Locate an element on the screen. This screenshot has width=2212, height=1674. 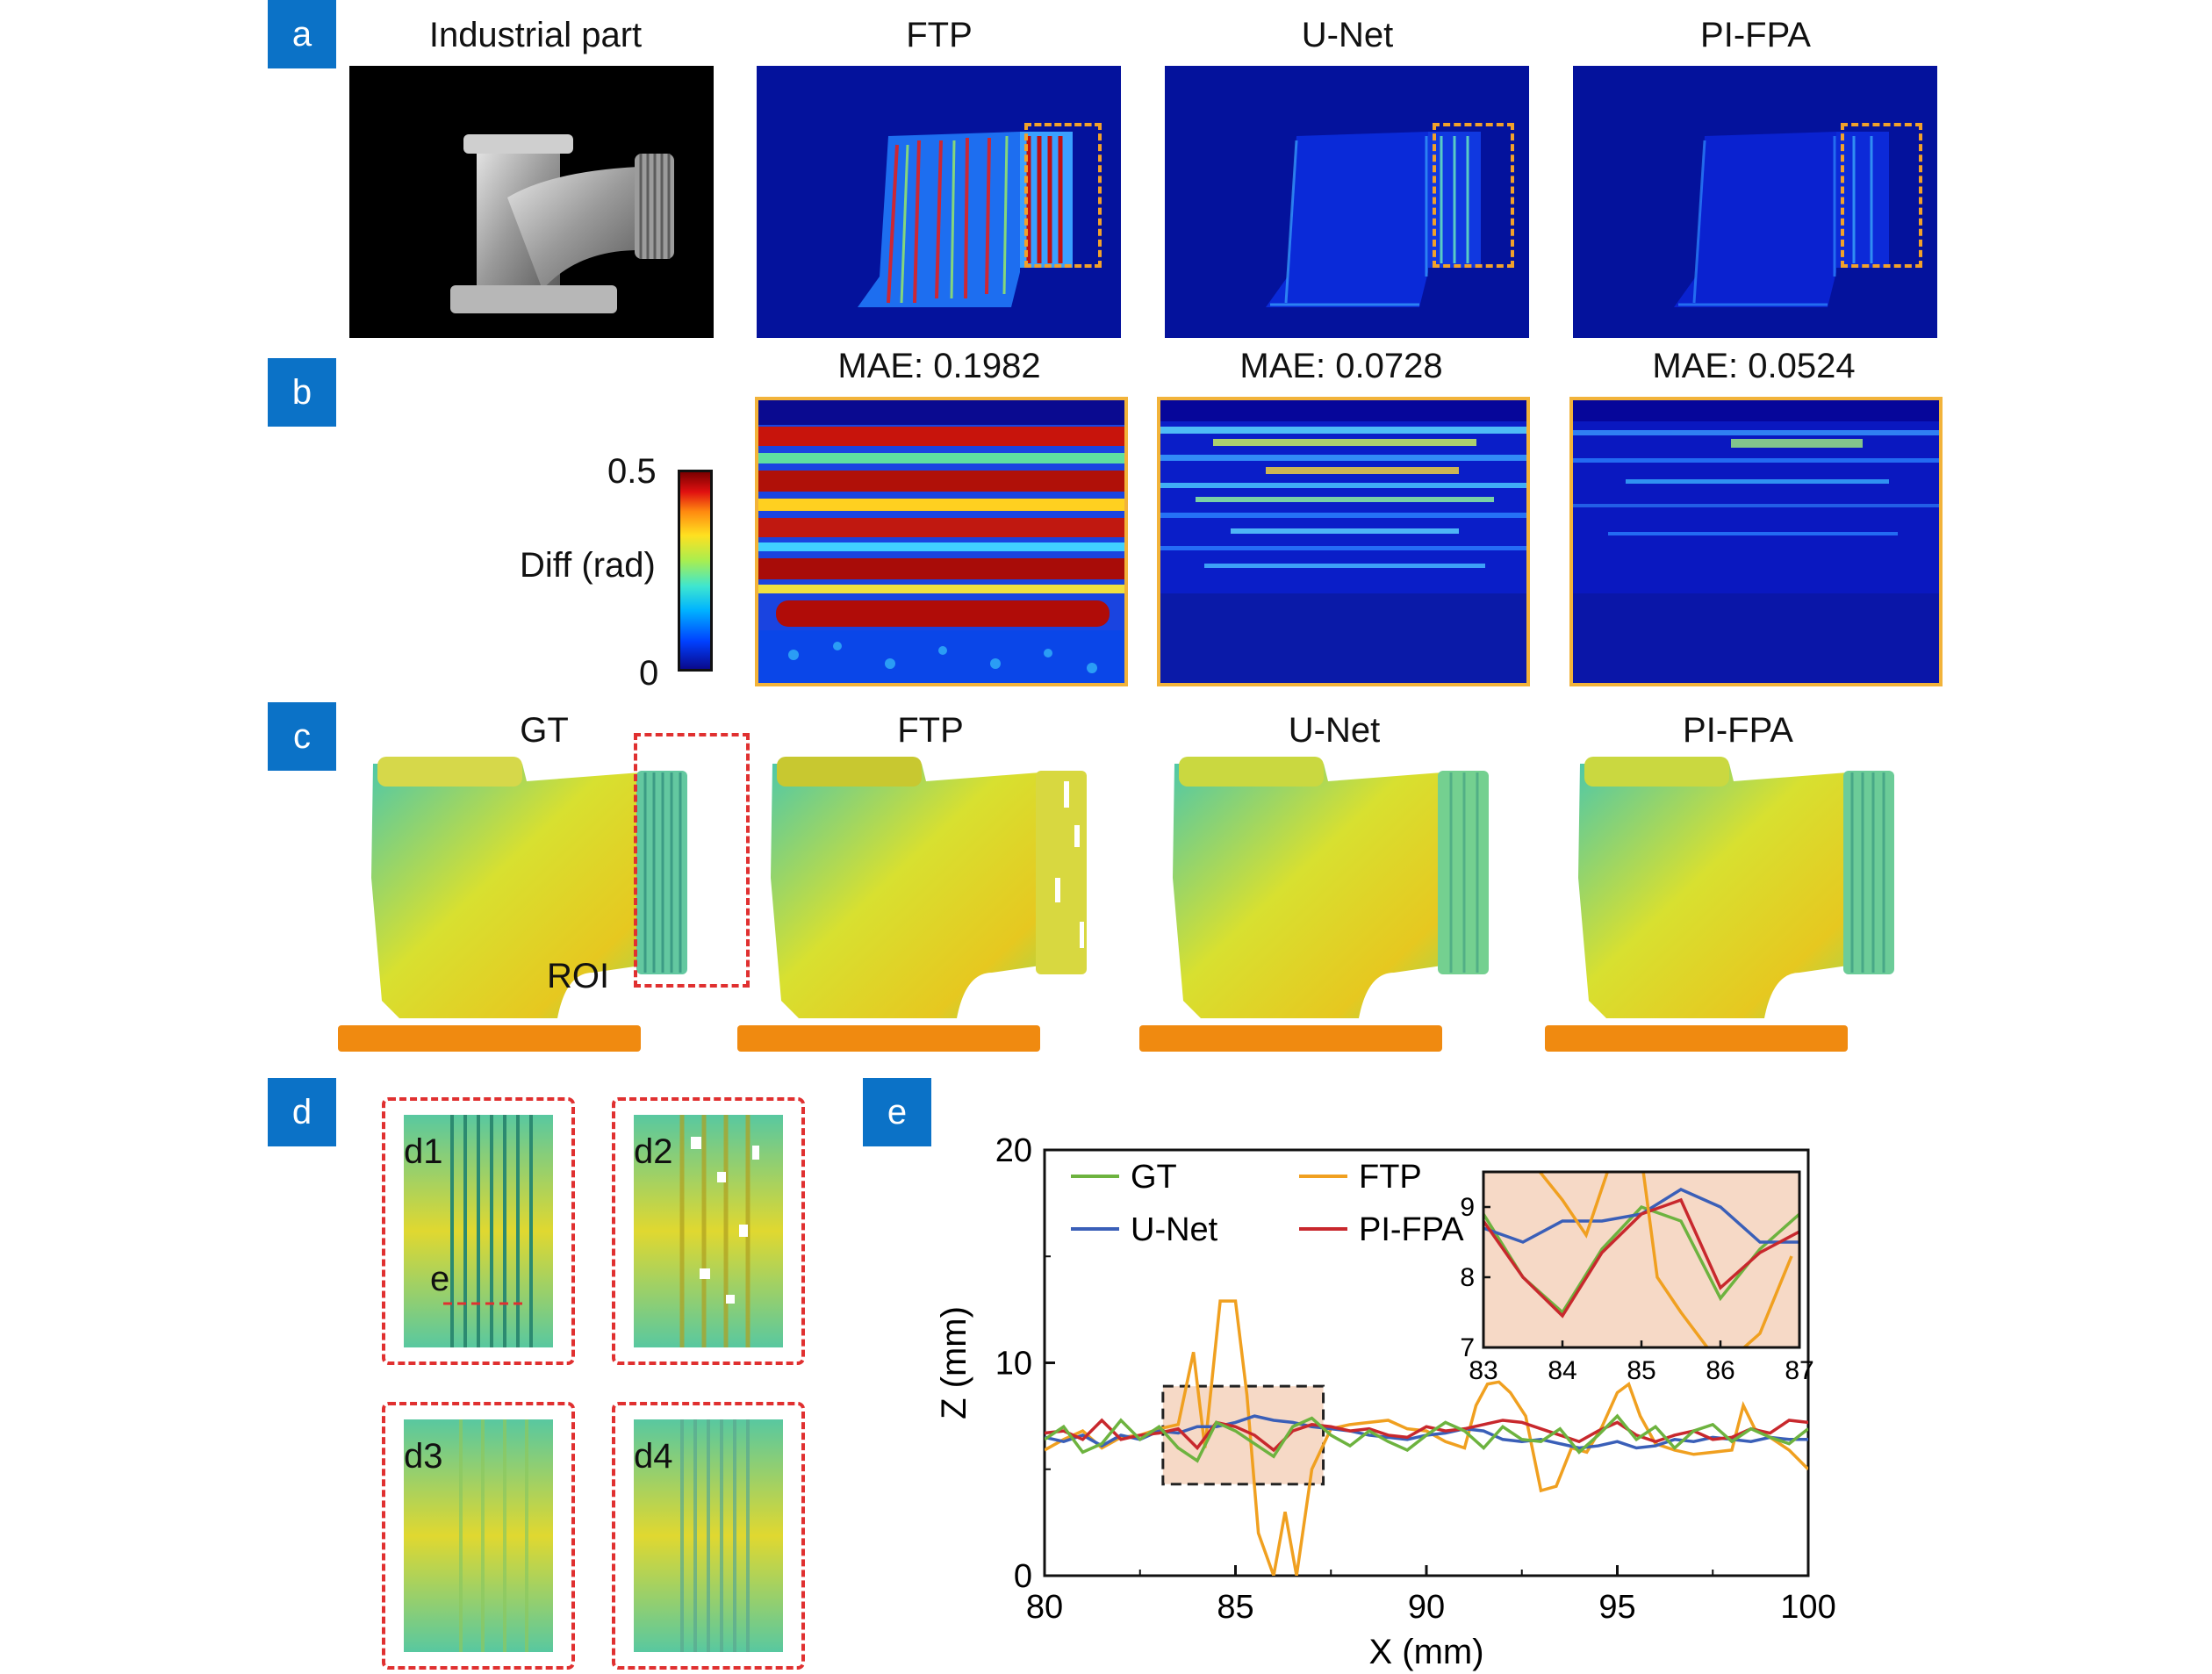
panel-d-tag: d is located at coordinates (302, 1112).